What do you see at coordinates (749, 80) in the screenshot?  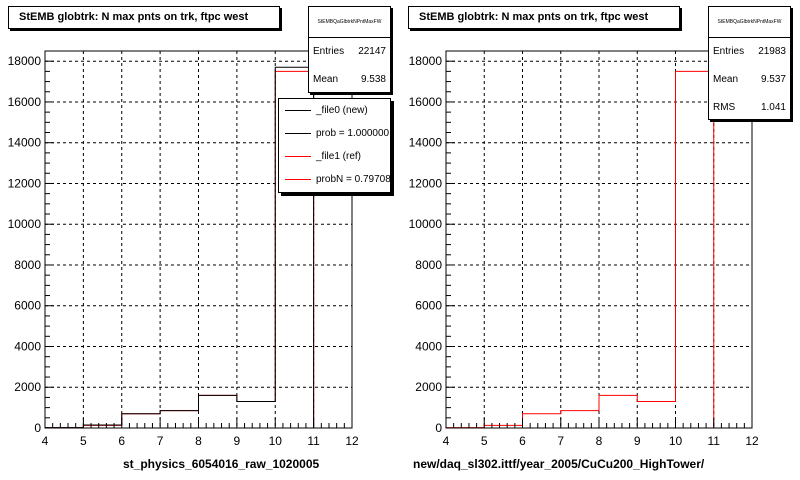 I see `panel-1-stats-row: Mean 9.537` at bounding box center [749, 80].